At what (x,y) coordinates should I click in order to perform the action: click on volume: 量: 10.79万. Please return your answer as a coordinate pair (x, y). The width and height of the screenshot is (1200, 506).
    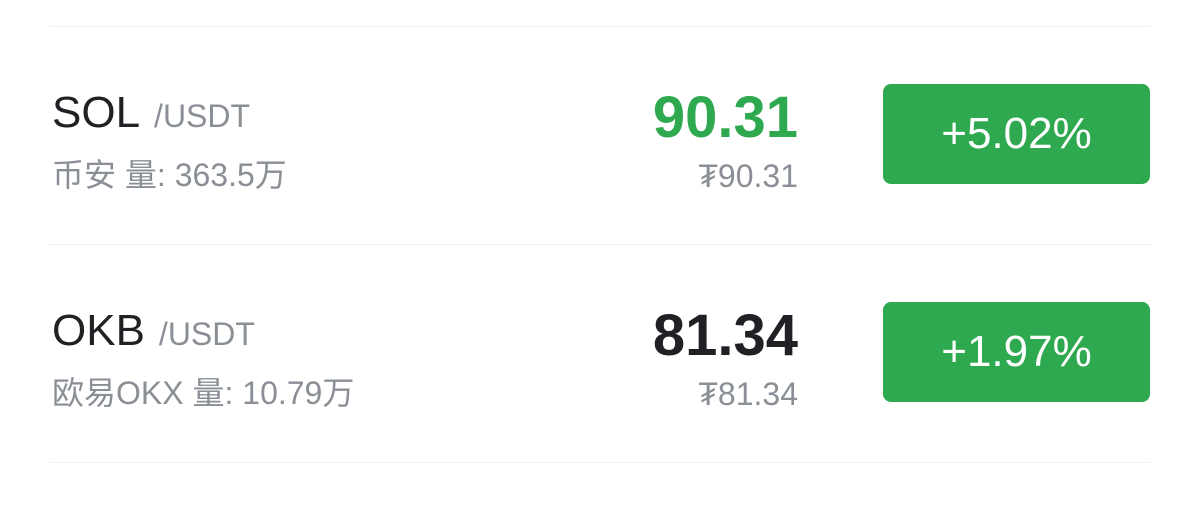
    Looking at the image, I should click on (273, 393).